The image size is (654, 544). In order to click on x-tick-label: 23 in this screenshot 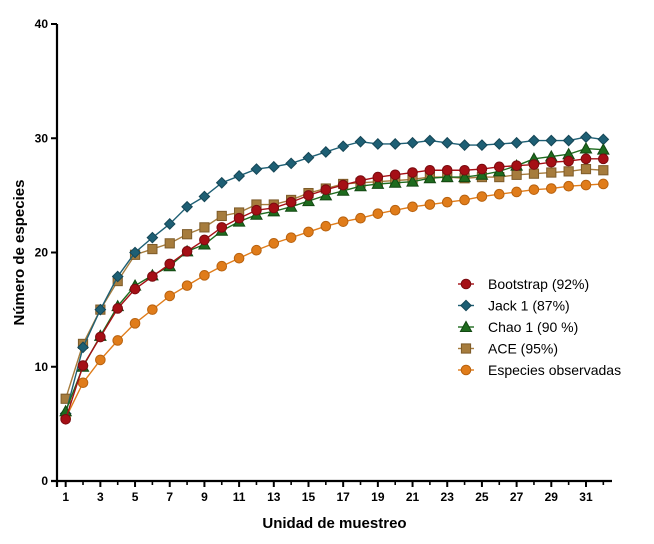, I will do `click(448, 497)`.